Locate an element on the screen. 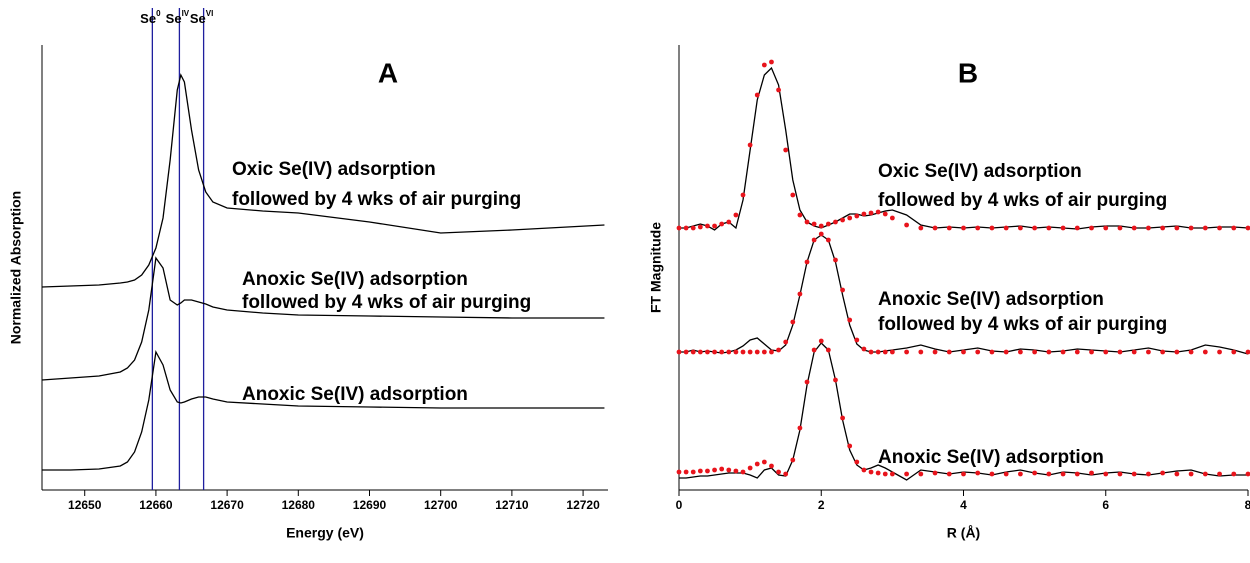 The width and height of the screenshot is (1250, 563). x-axis-title: Energy (eV) is located at coordinates (325, 533).